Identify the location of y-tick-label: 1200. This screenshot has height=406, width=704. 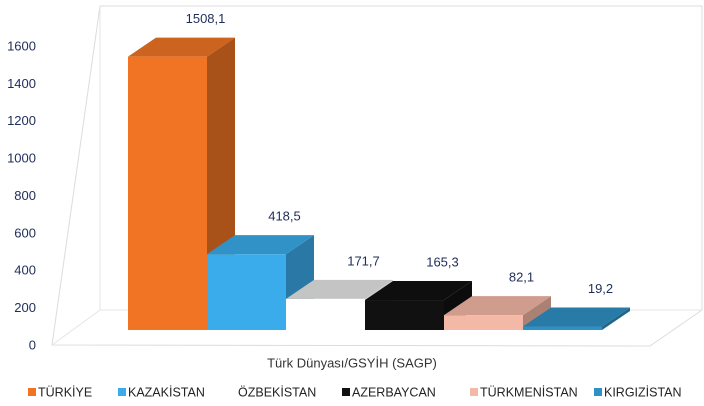
(21, 120).